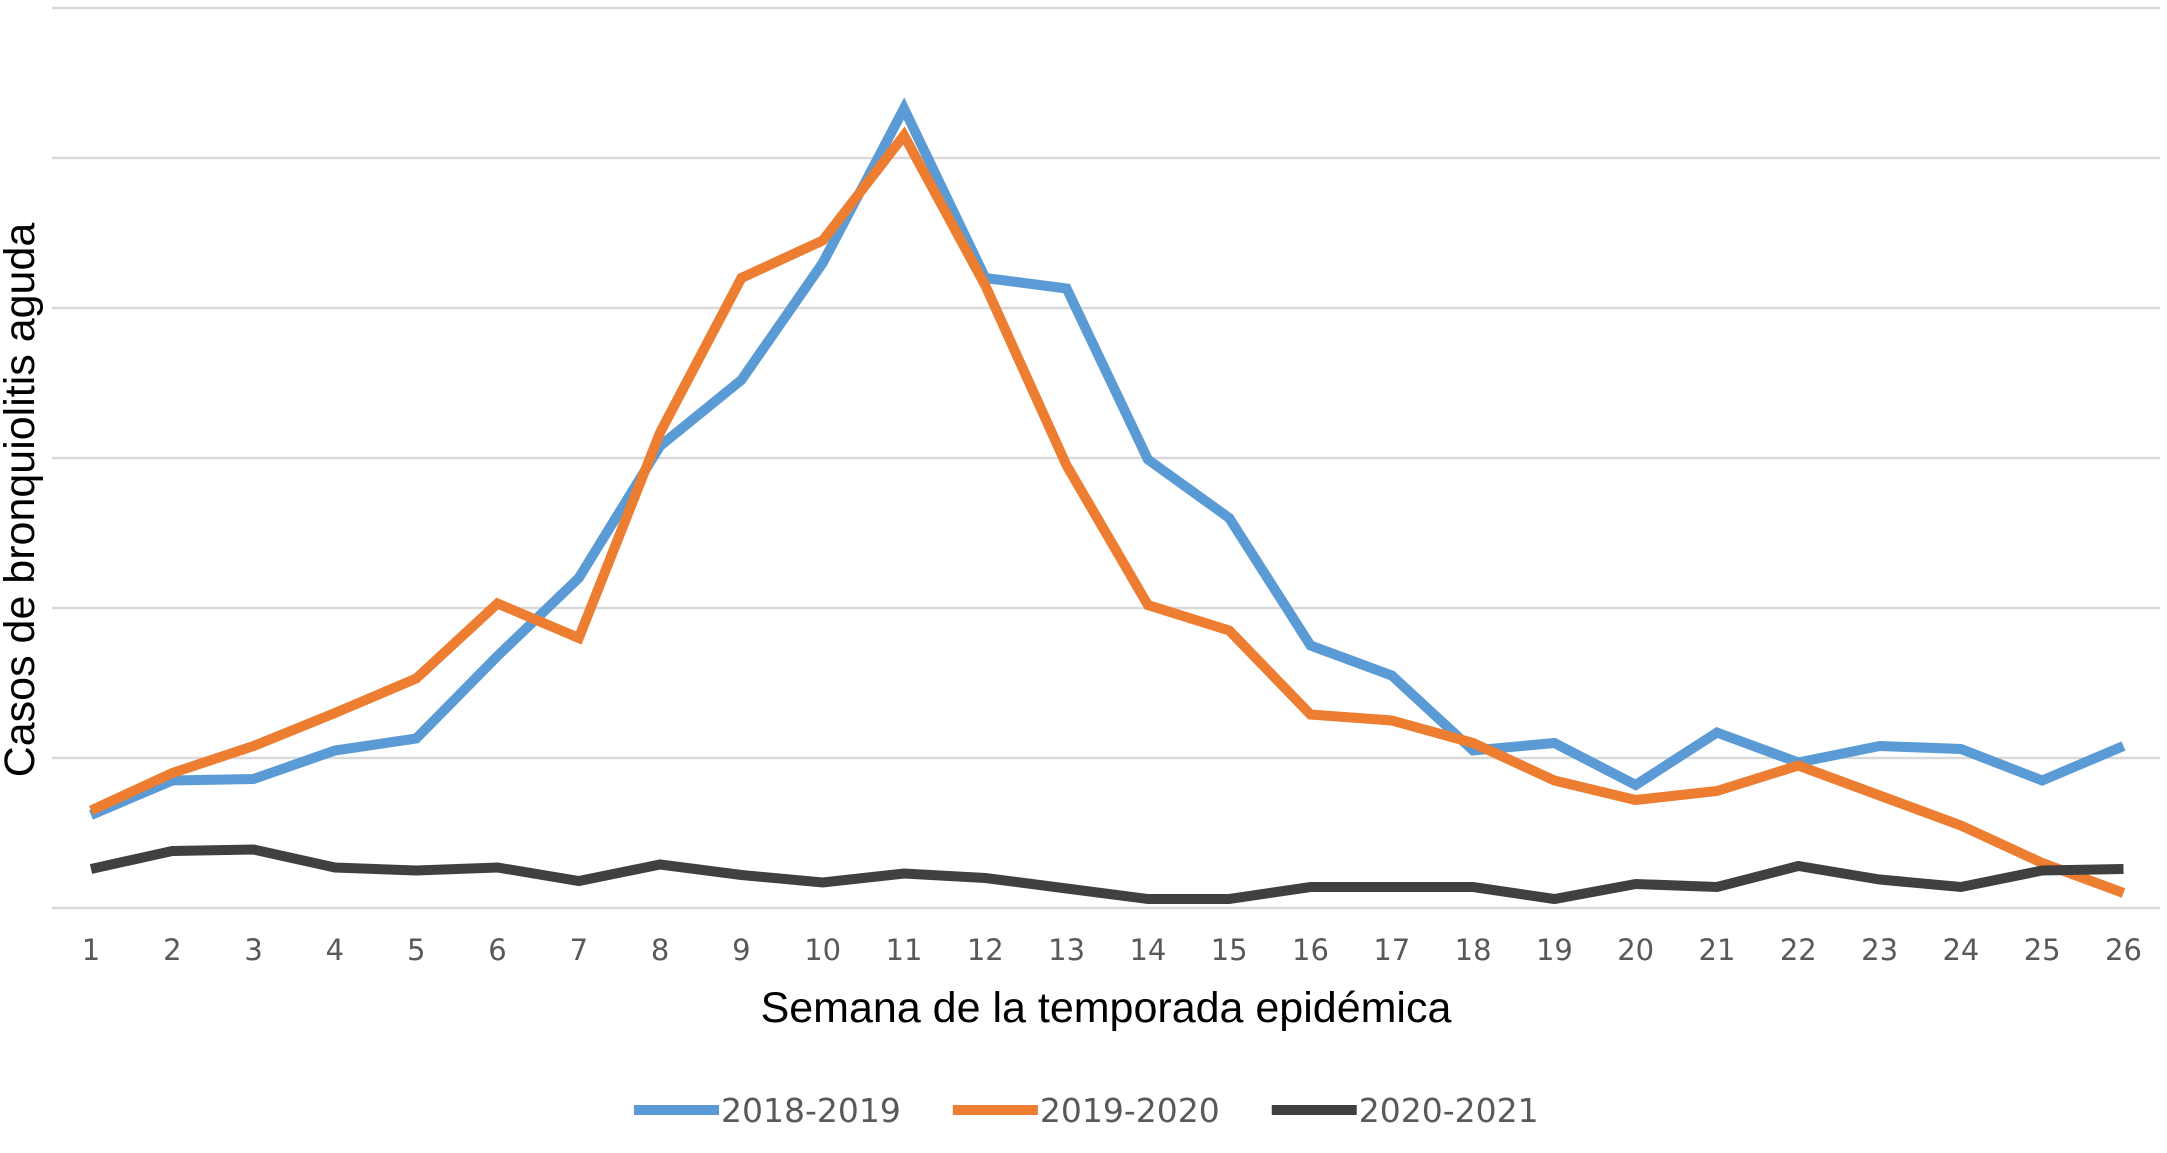  I want to click on x-tick-label: 19, so click(1554, 950).